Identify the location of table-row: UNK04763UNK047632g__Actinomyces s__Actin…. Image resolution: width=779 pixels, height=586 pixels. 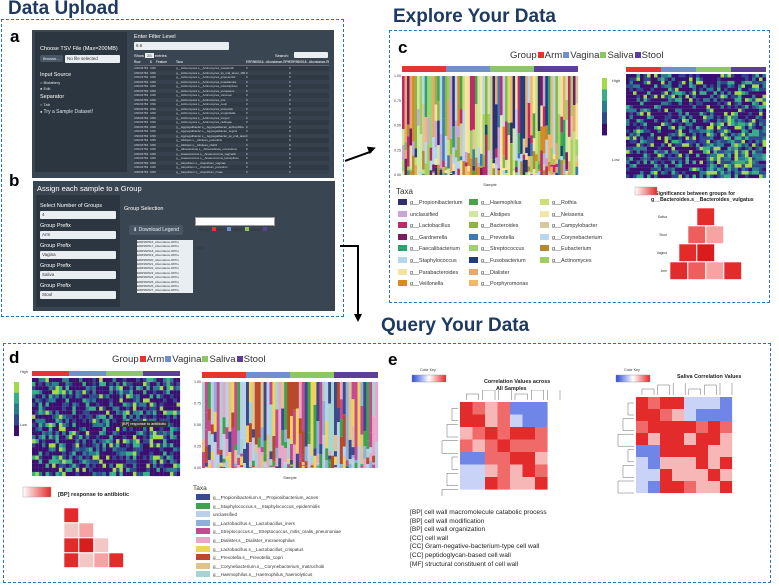
(231, 81).